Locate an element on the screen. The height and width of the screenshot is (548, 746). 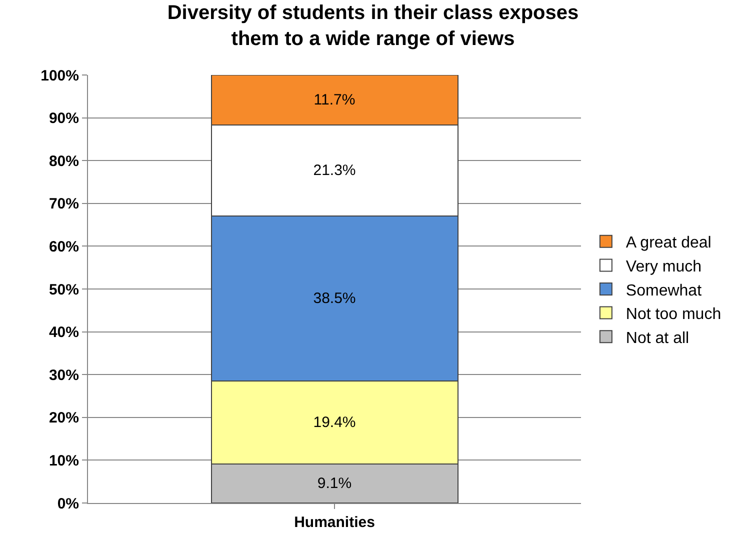
data-label: 9.1% is located at coordinates (334, 483).